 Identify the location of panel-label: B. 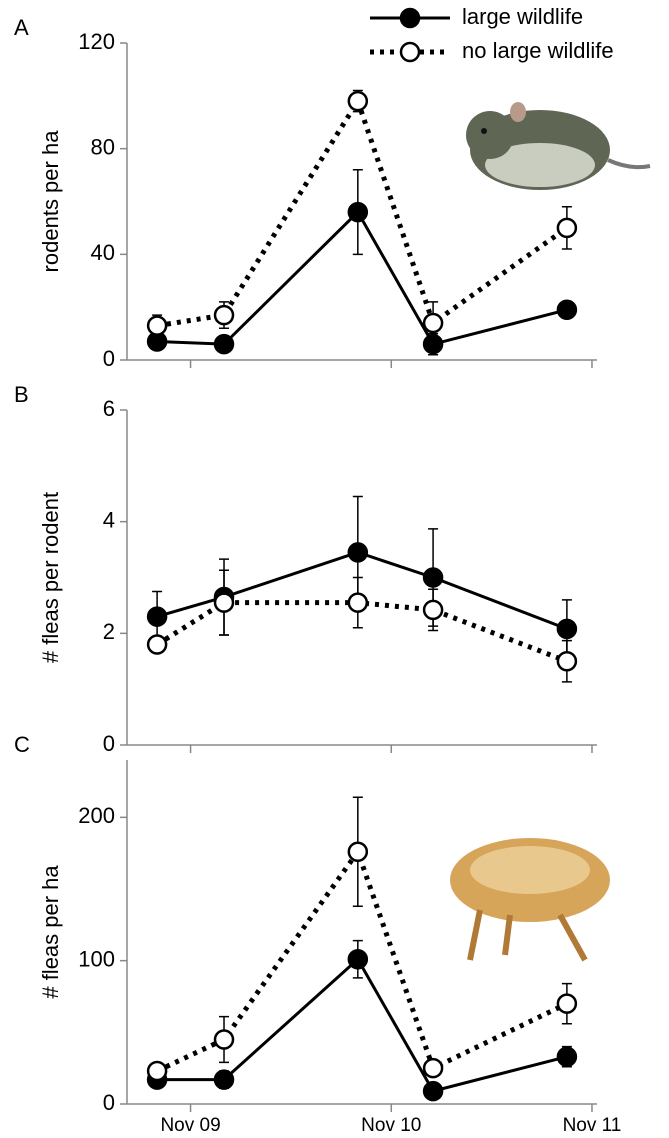
(21, 394).